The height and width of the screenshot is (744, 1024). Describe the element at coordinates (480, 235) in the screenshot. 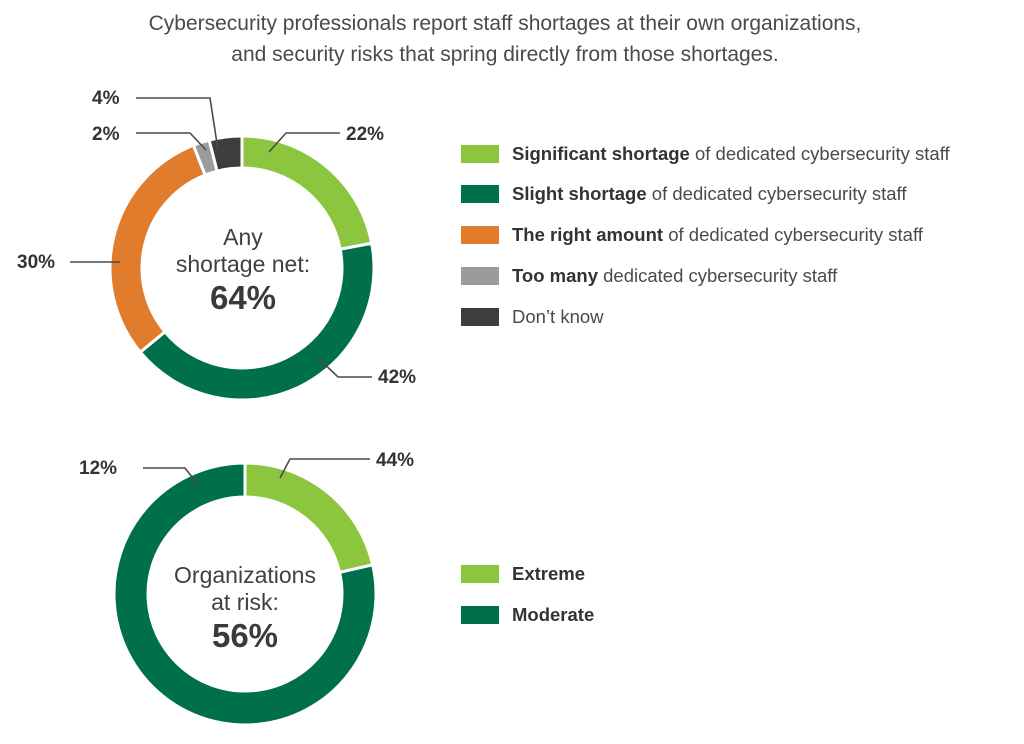

I see `legend1-swatch-right-amount` at that location.